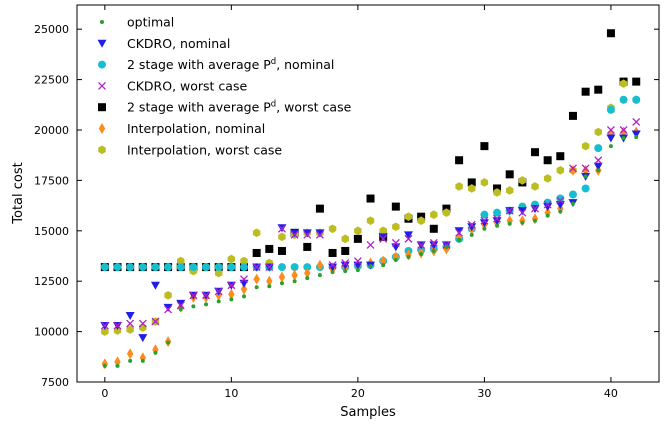  I want to click on x-tick-label: 0, so click(104, 393).